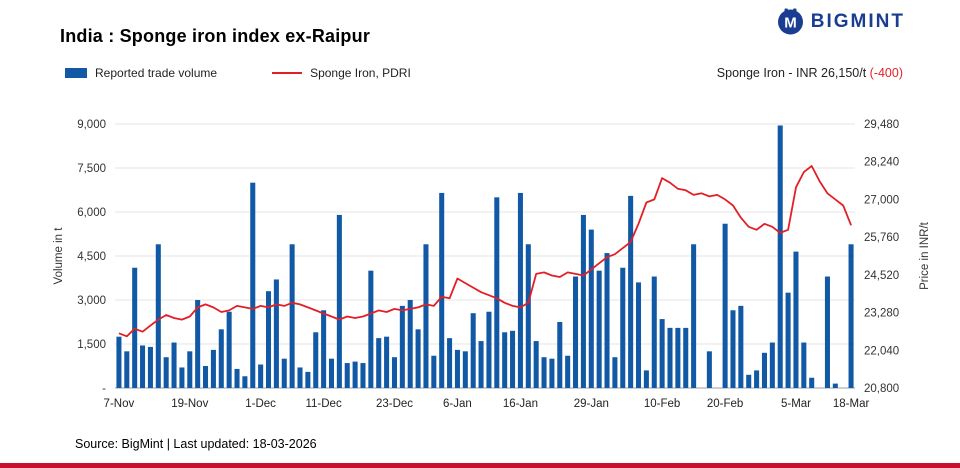  Describe the element at coordinates (457, 404) in the screenshot. I see `x-tick-label: 6-Jan` at that location.